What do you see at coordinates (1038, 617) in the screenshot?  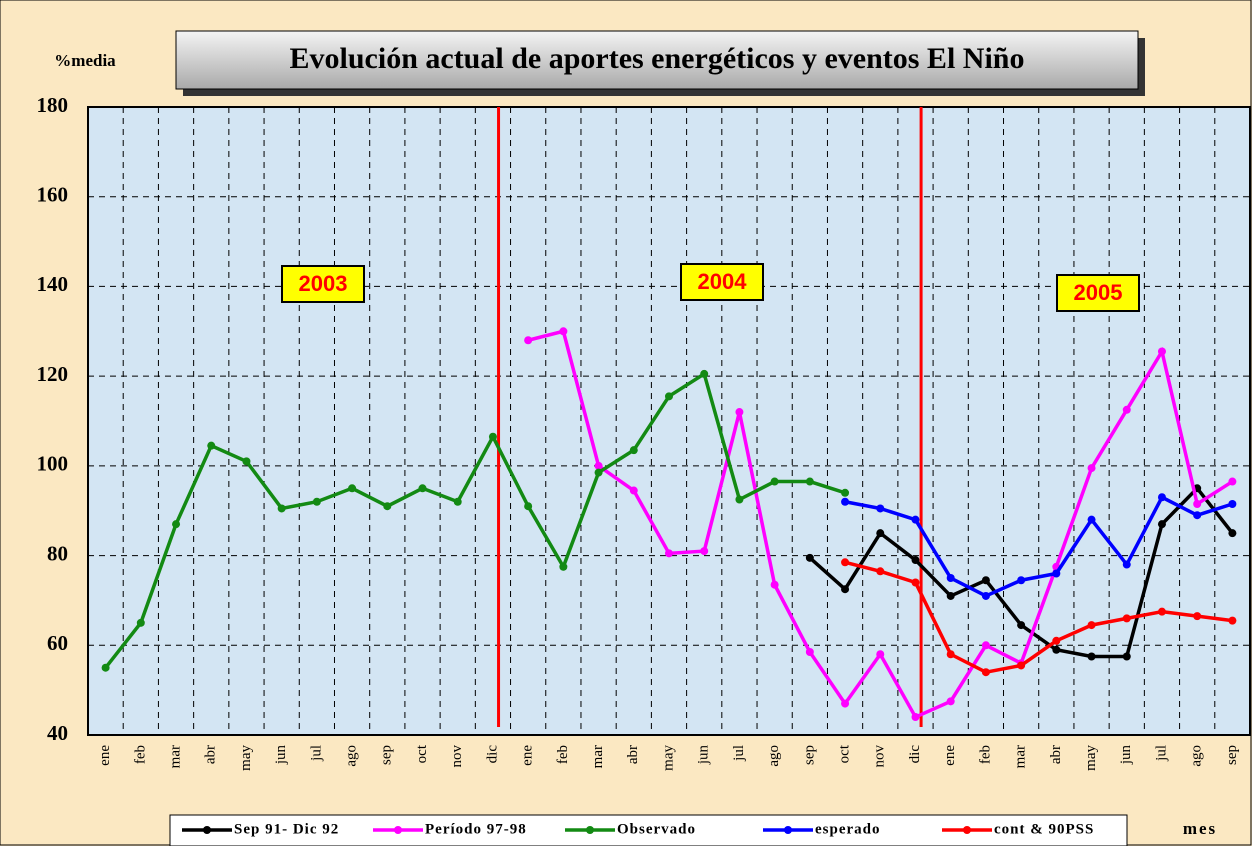 I see `series-line` at bounding box center [1038, 617].